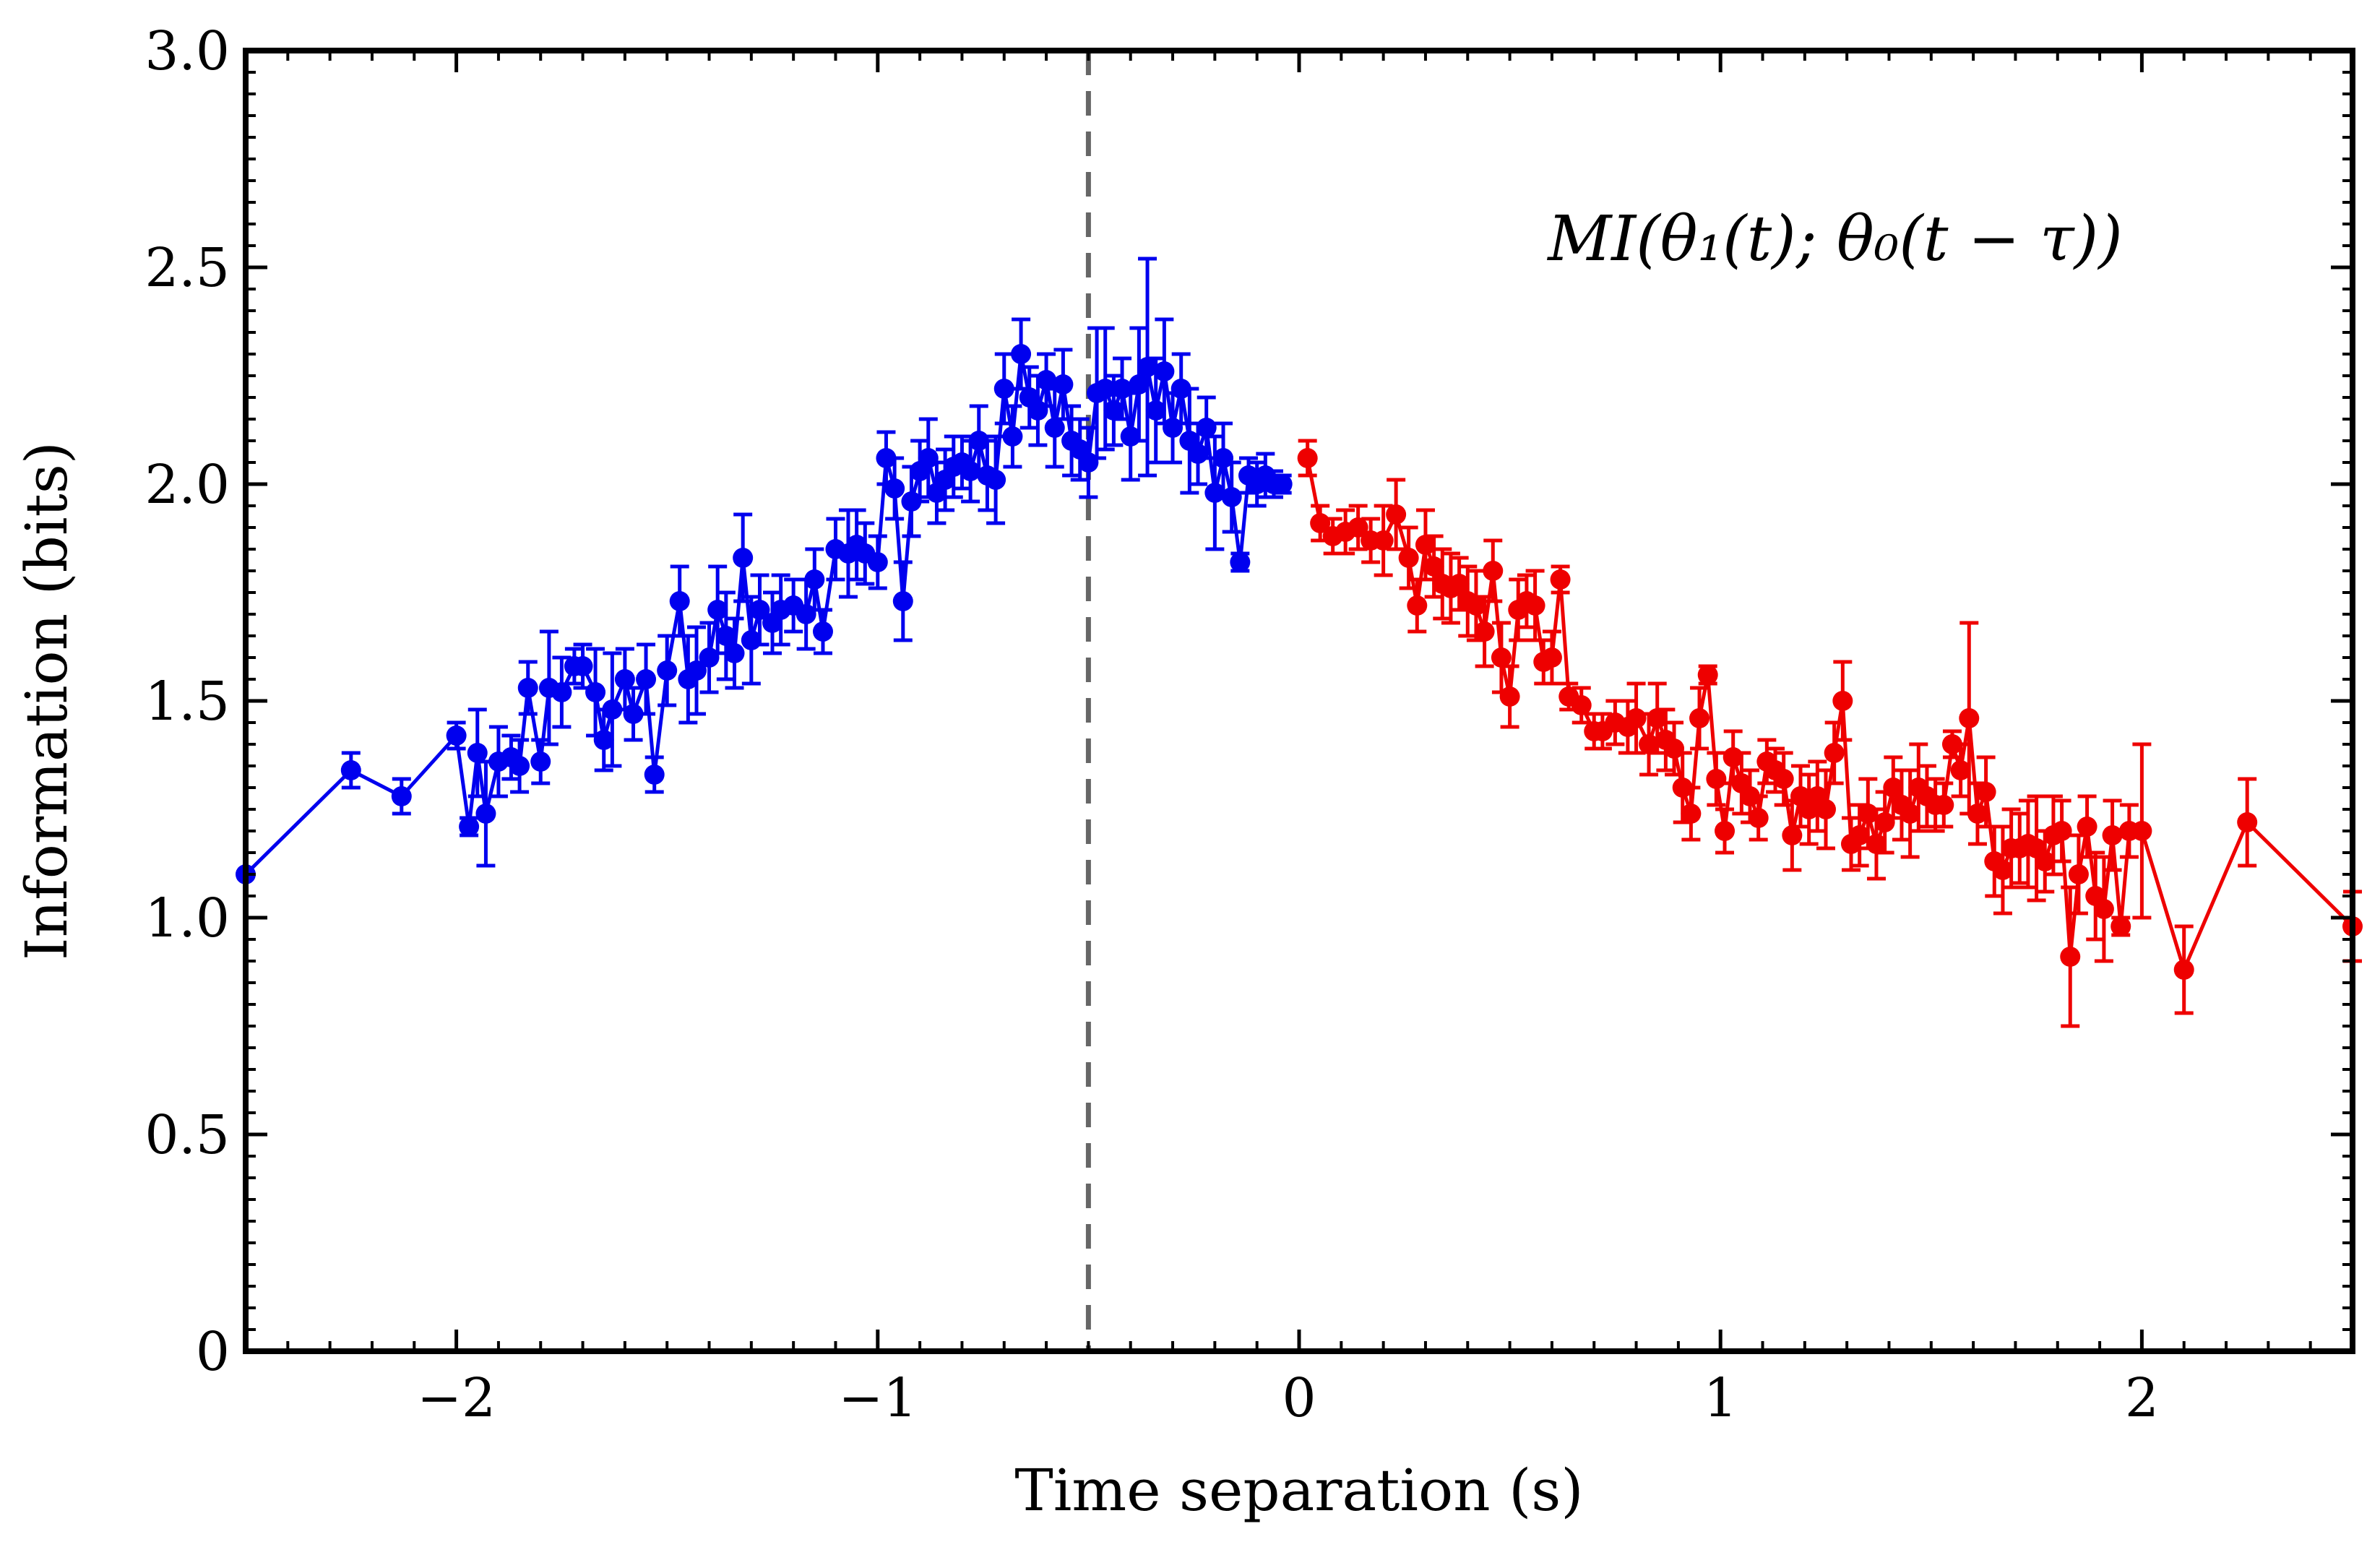 The width and height of the screenshot is (2380, 1555). I want to click on x-tick-label: −1, so click(877, 1398).